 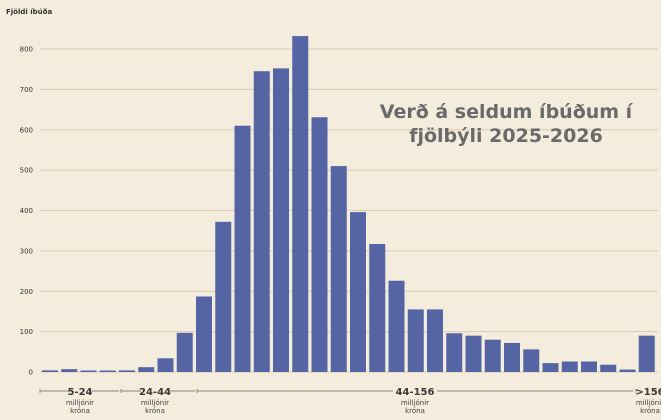 What do you see at coordinates (26, 332) in the screenshot?
I see `y-tick-label: 100` at bounding box center [26, 332].